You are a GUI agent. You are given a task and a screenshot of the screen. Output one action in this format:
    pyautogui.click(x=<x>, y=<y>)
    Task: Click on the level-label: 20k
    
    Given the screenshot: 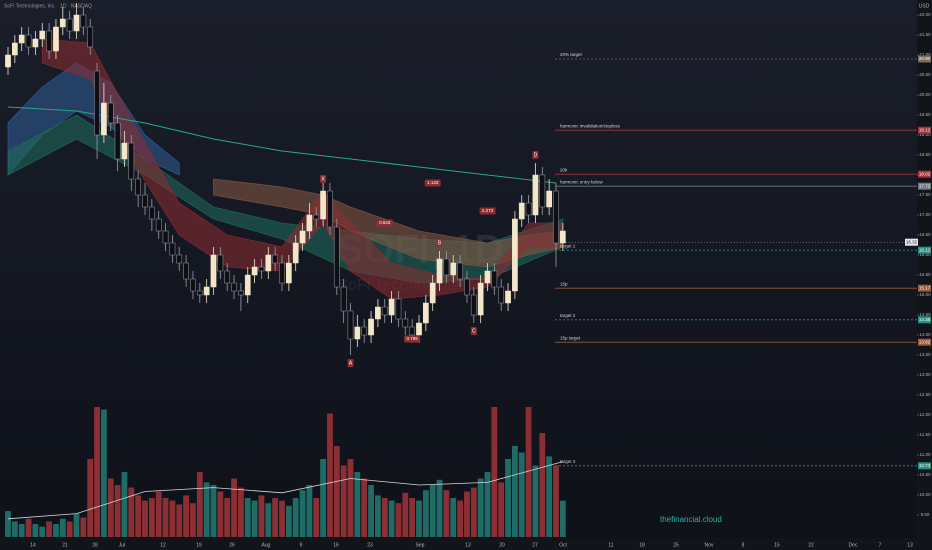 What is the action you would take?
    pyautogui.click(x=564, y=169)
    